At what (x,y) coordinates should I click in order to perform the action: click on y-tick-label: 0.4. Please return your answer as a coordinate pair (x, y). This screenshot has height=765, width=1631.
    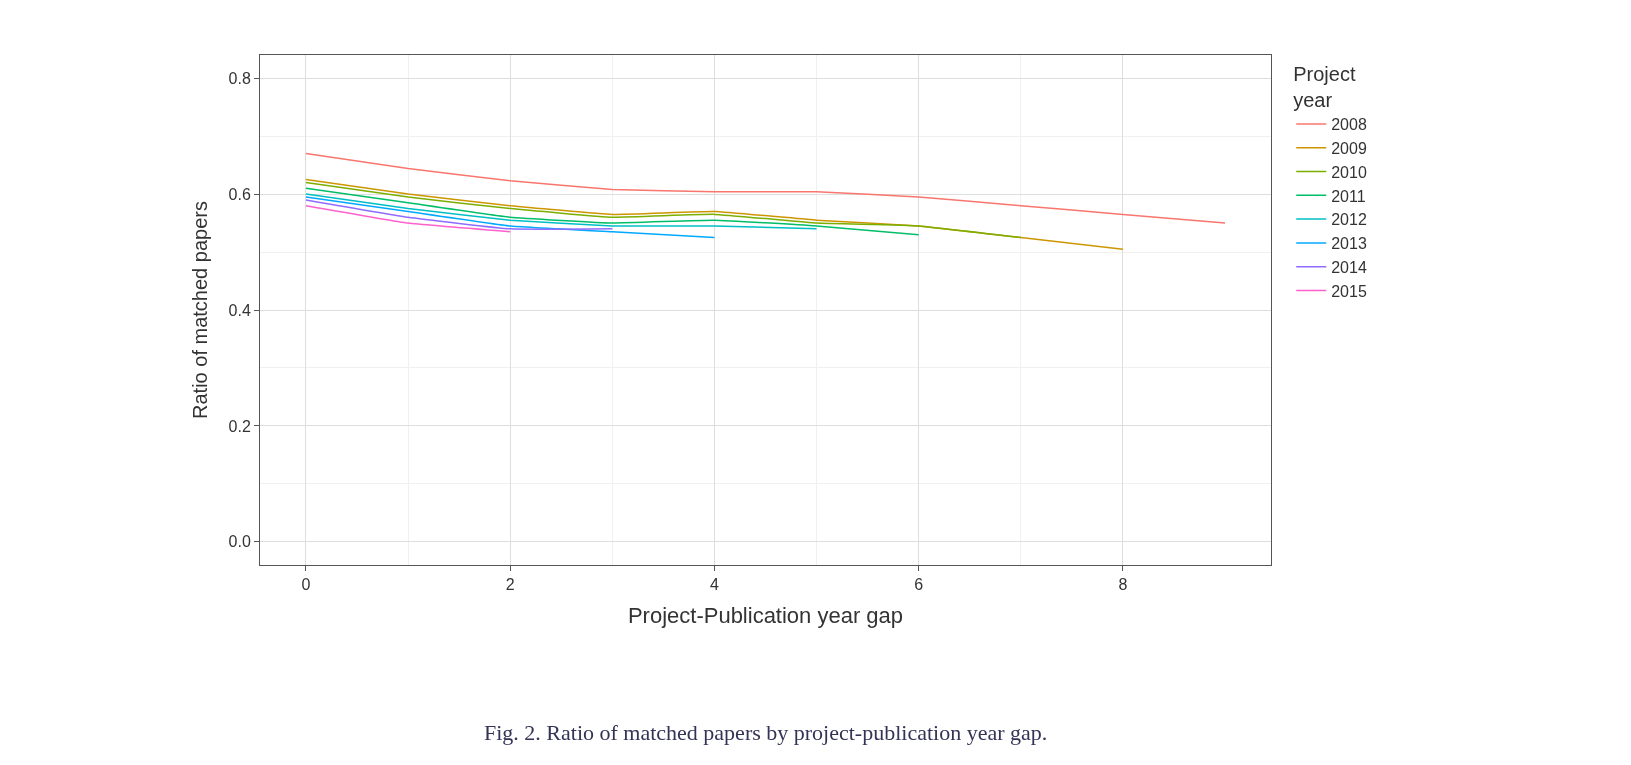
    Looking at the image, I should click on (239, 310).